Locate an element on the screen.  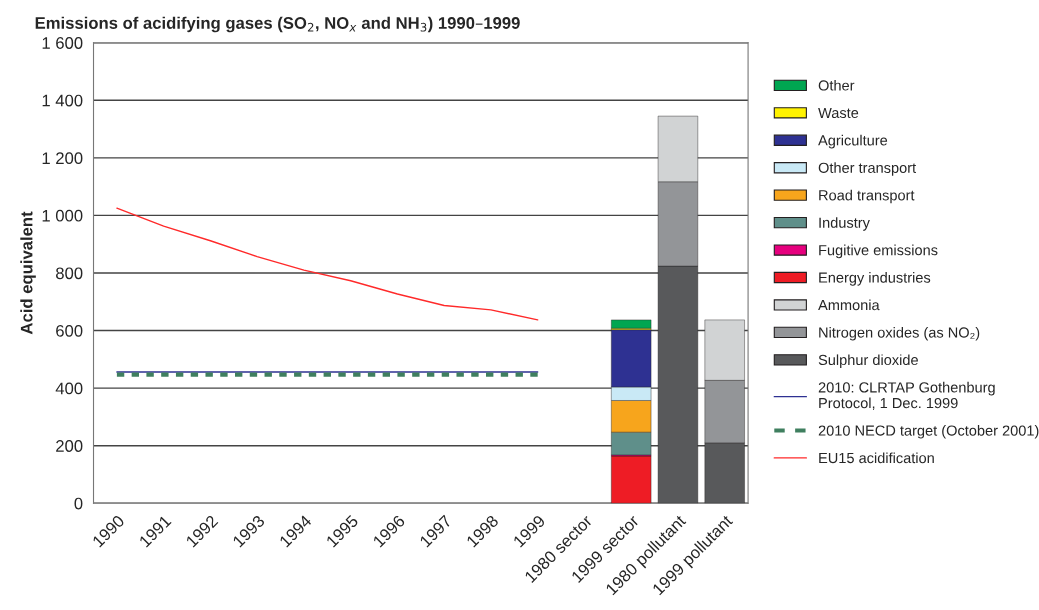
y-tick-label: 0 is located at coordinates (78, 503).